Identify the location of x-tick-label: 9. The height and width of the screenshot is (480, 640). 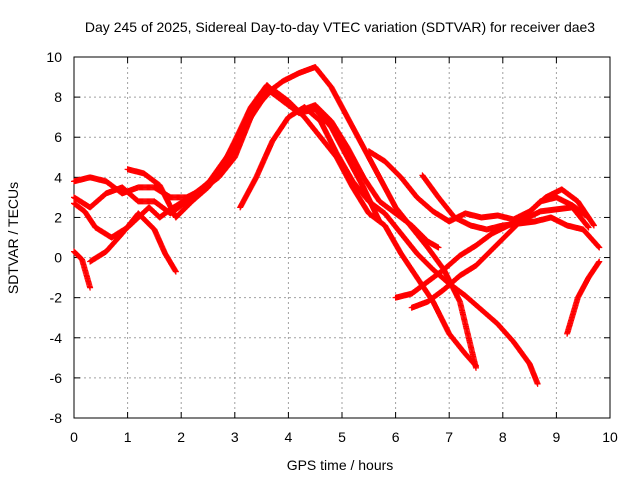
(557, 437).